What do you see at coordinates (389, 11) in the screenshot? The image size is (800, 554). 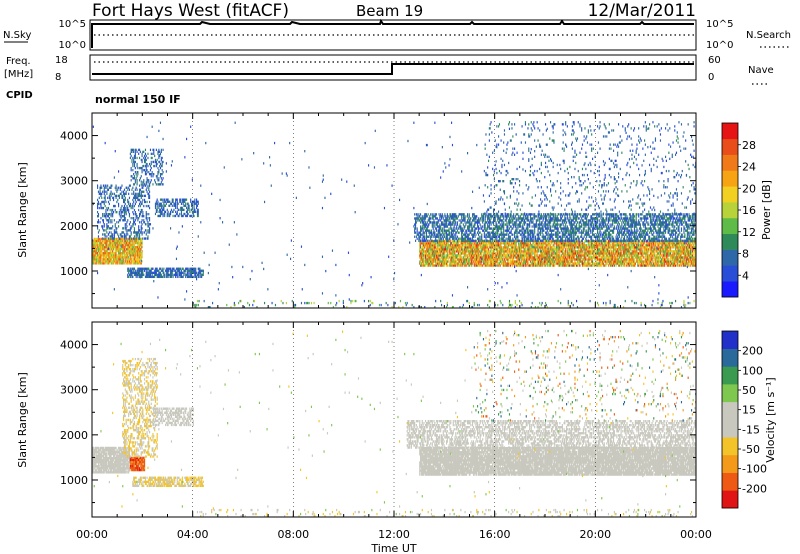 I see `beam-label: Beam 19` at bounding box center [389, 11].